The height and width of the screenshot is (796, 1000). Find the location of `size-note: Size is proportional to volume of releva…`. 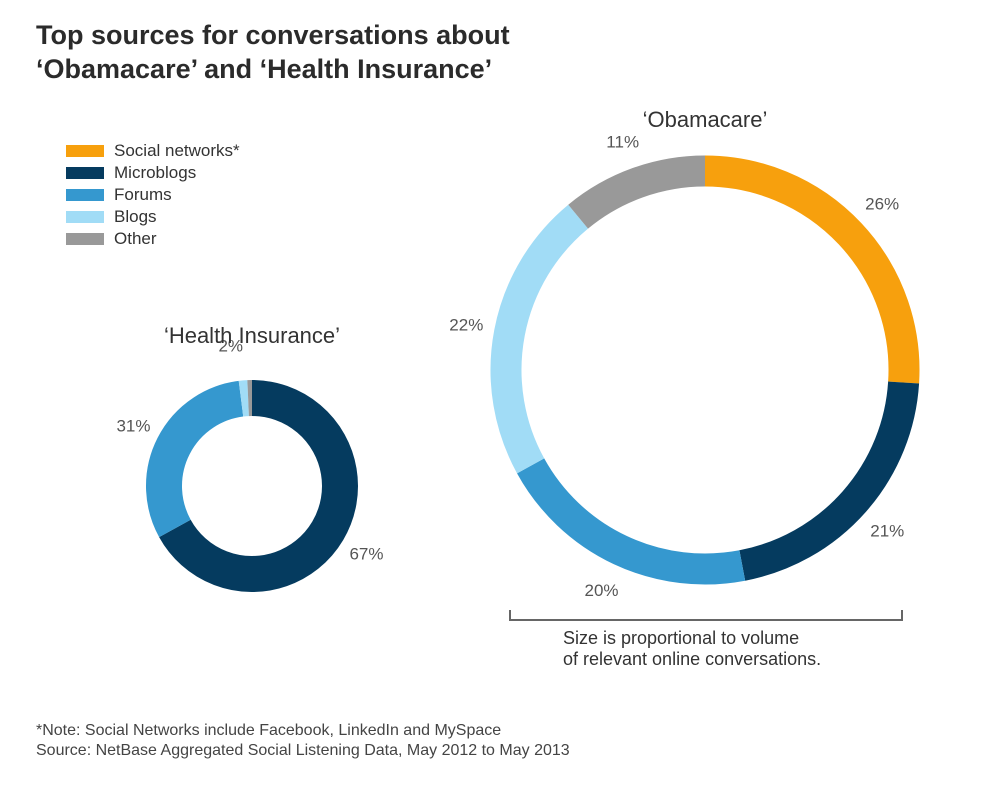

size-note: Size is proportional to volume of releva… is located at coordinates (692, 649).